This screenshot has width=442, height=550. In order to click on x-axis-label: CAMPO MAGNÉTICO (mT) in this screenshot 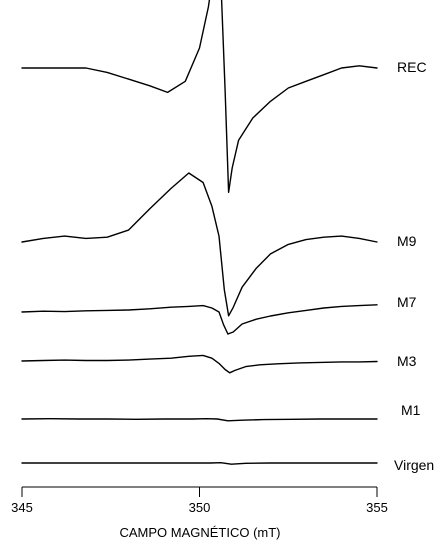, I will do `click(199, 532)`.